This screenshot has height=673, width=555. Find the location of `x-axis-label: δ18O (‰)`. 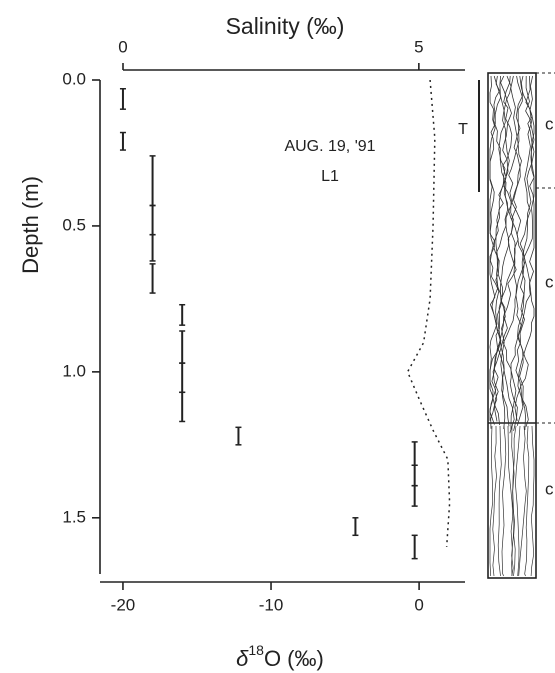

x-axis-label: δ18O (‰) is located at coordinates (280, 656).